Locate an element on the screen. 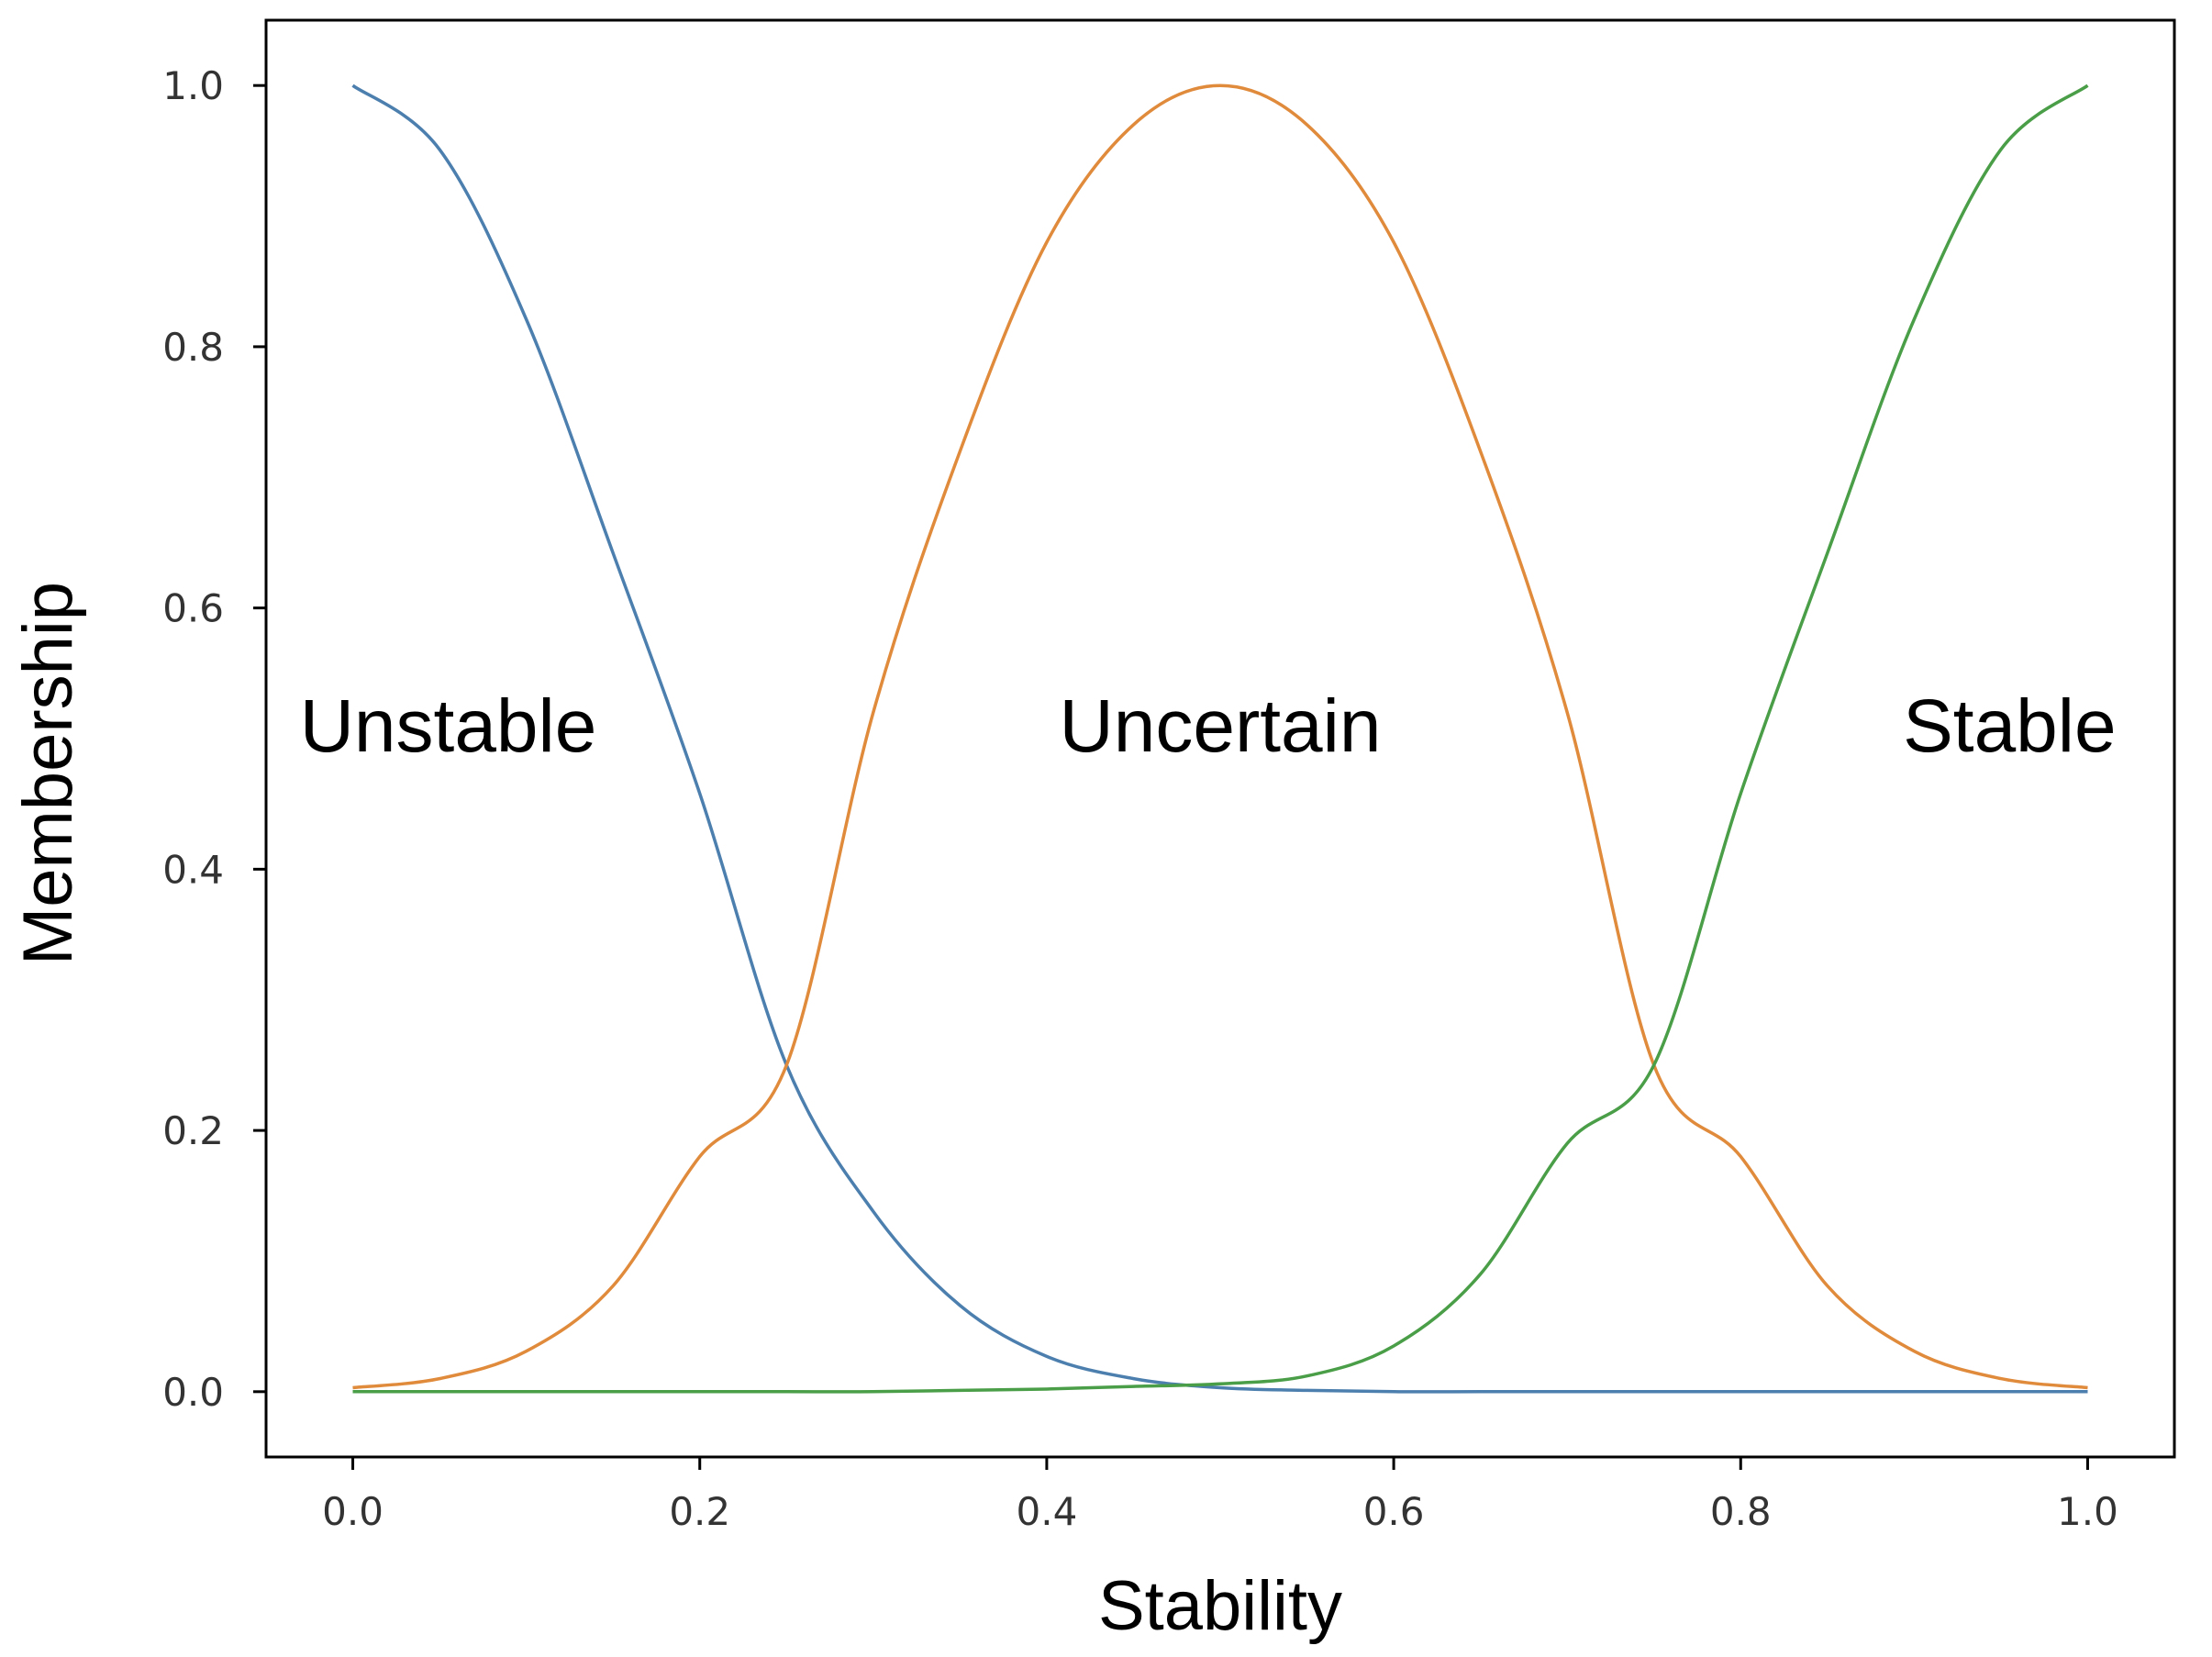 The height and width of the screenshot is (1657, 2212). x-axis-title: Stability is located at coordinates (1220, 1606).